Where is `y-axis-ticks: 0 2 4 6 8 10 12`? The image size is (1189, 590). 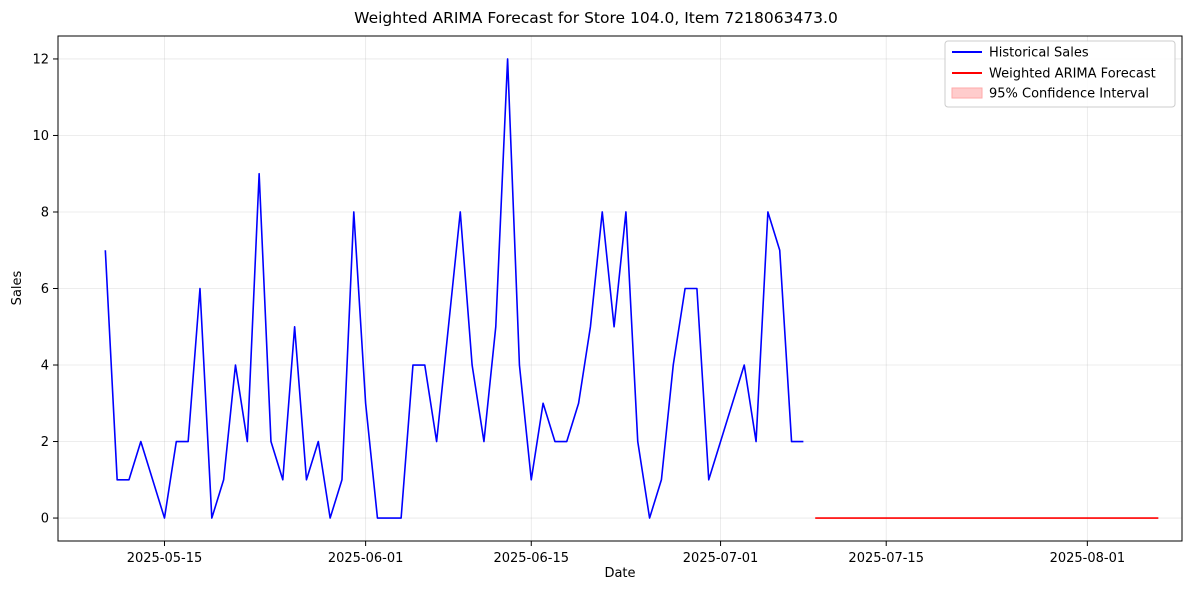 y-axis-ticks: 0 2 4 6 8 10 12 is located at coordinates (45, 289).